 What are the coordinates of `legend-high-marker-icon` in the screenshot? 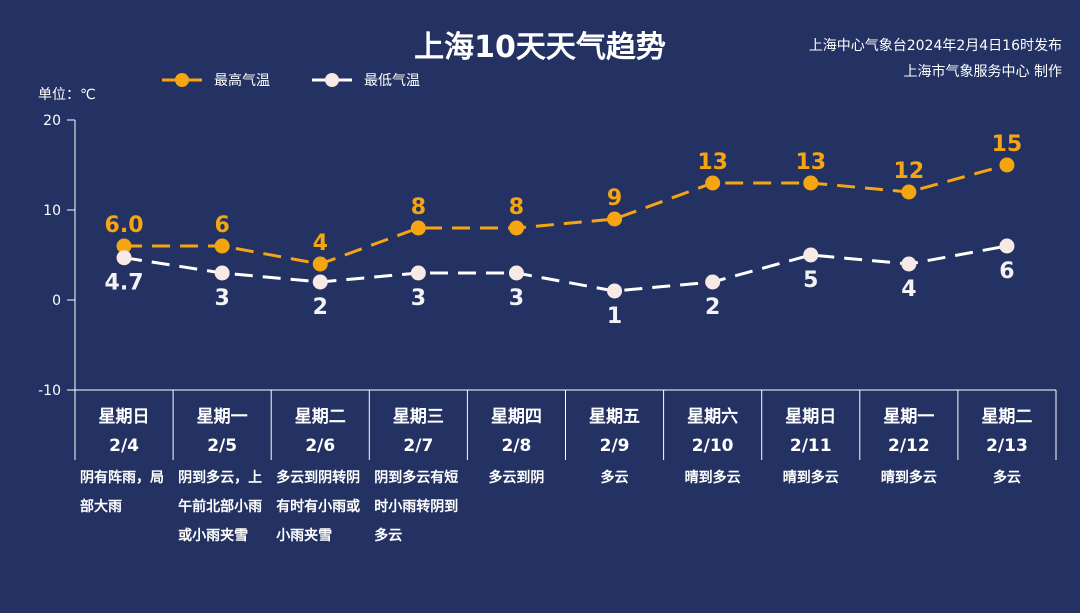 It's located at (182, 80).